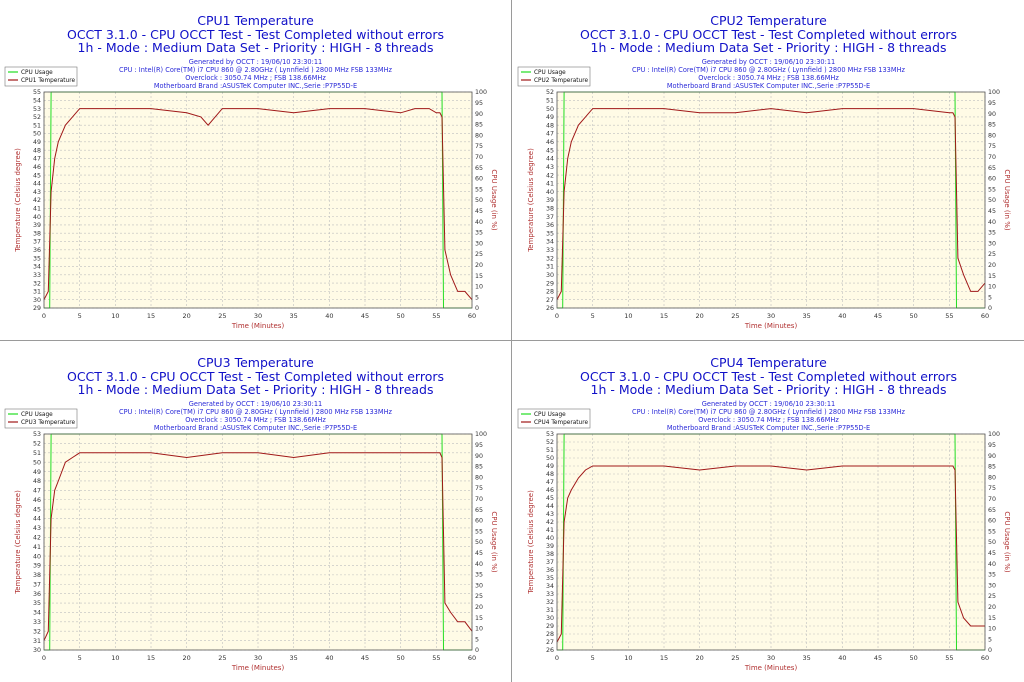  What do you see at coordinates (1007, 199) in the screenshot?
I see `y2-axis-label: CPU Usage (in %)` at bounding box center [1007, 199].